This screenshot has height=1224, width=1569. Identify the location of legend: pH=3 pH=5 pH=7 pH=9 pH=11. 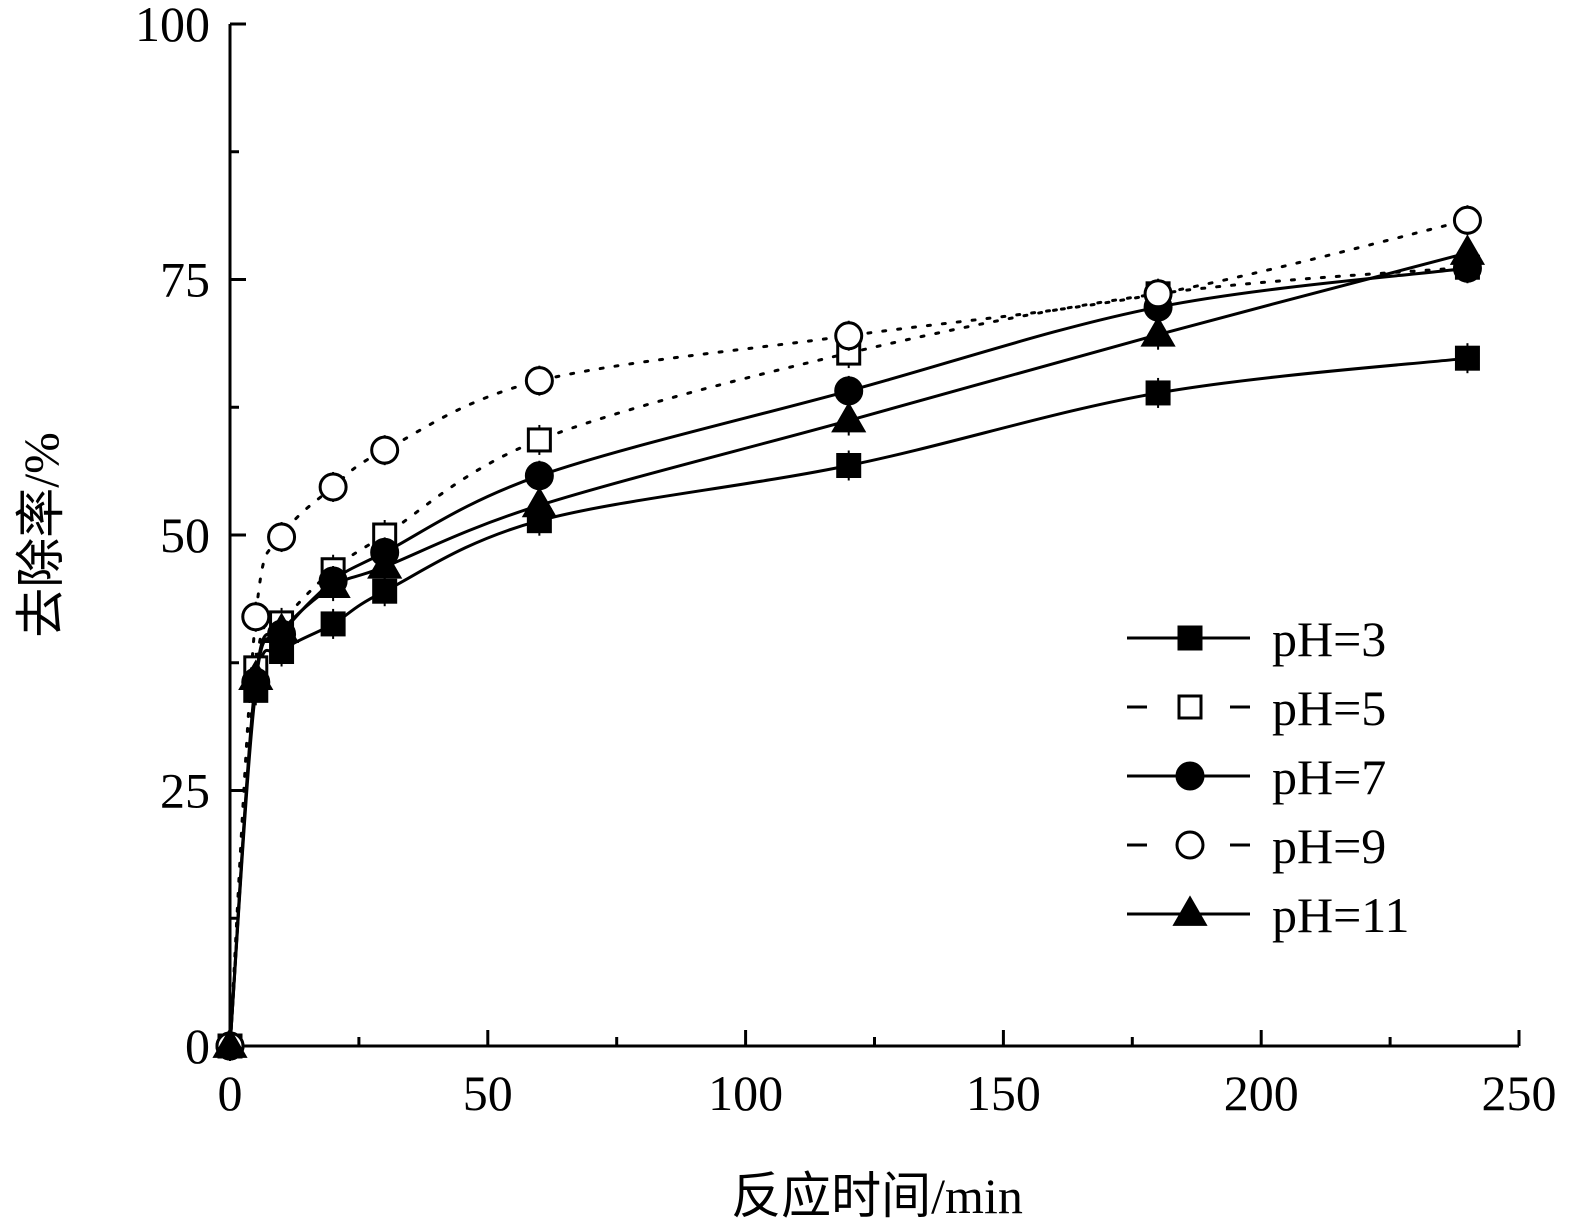
(1268, 777).